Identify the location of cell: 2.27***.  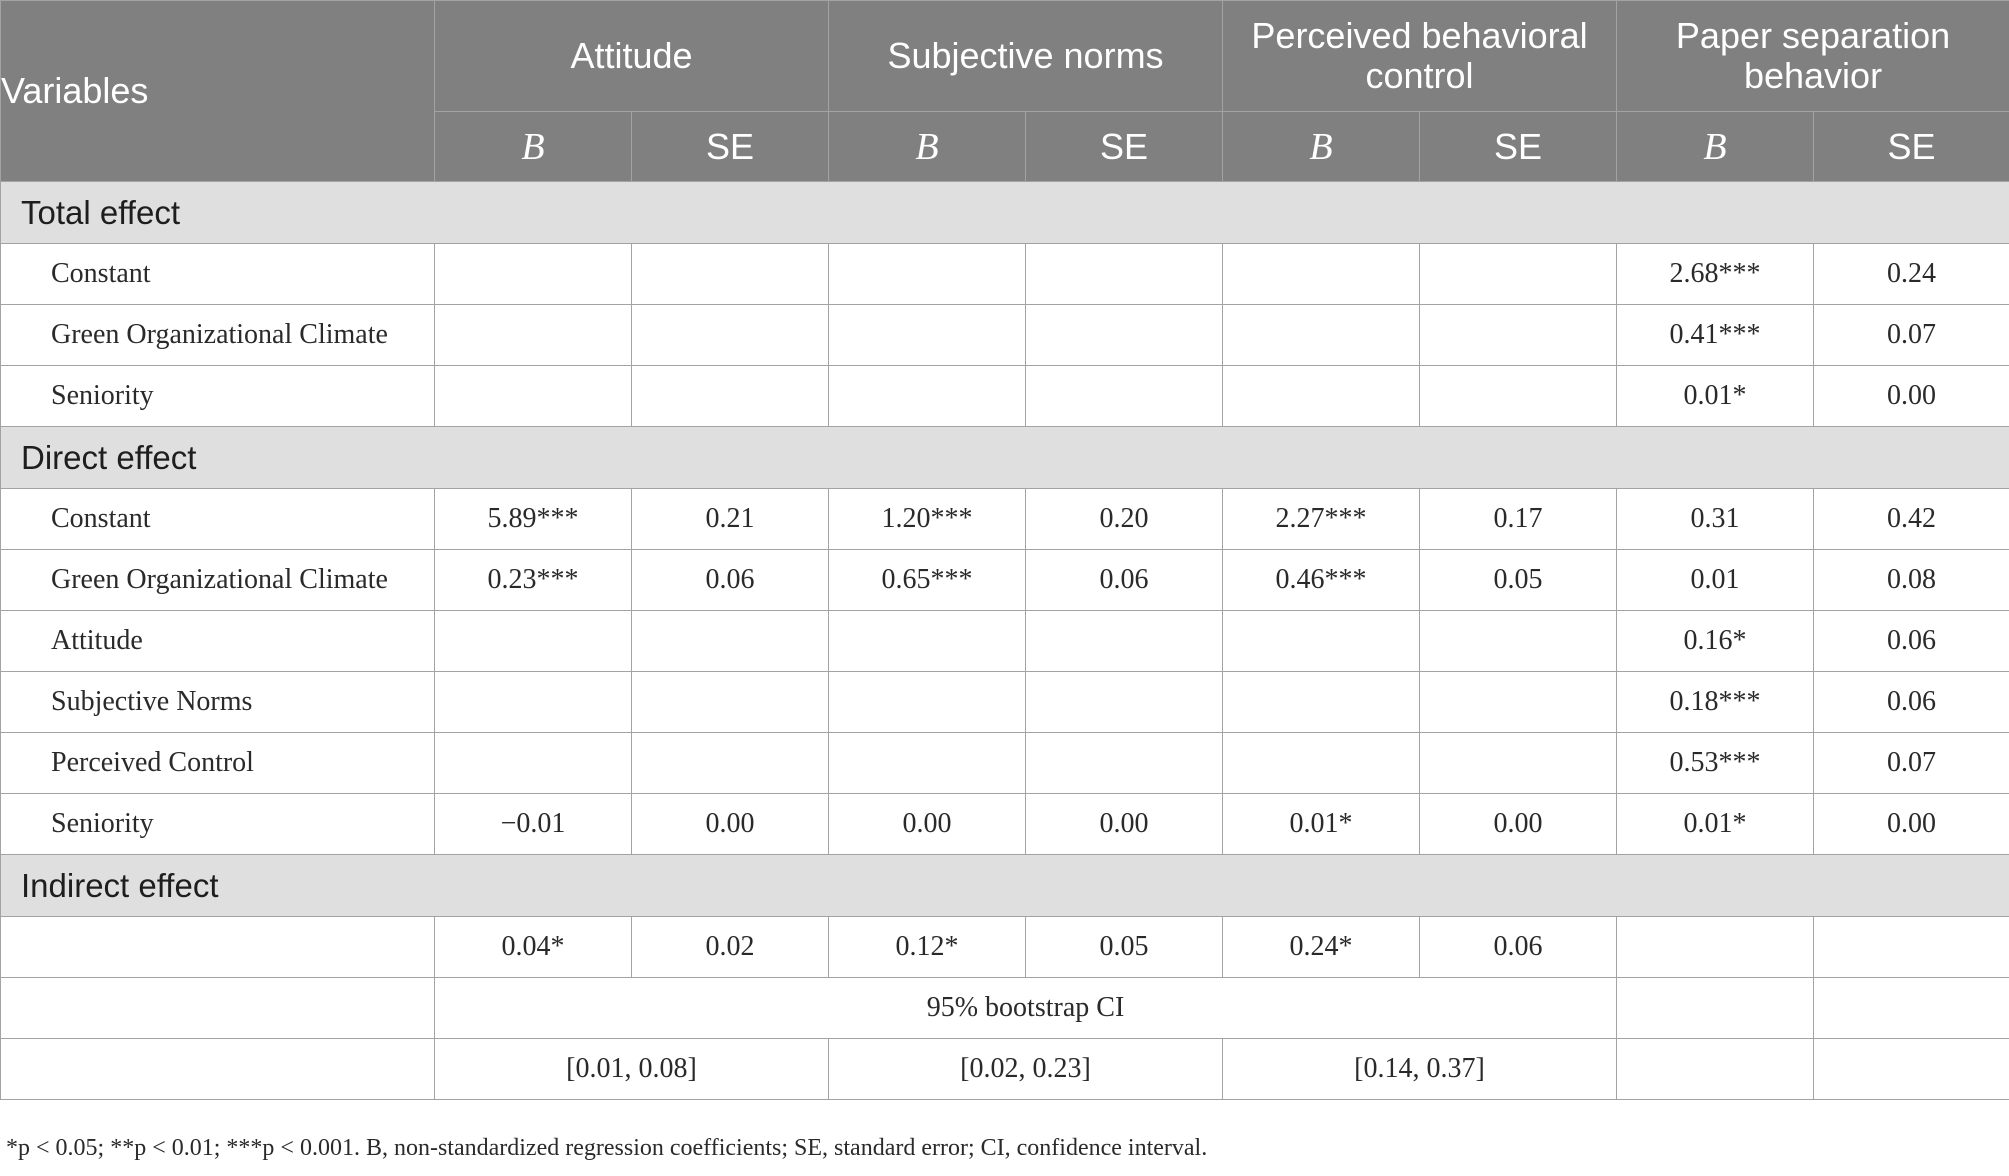
(1321, 519).